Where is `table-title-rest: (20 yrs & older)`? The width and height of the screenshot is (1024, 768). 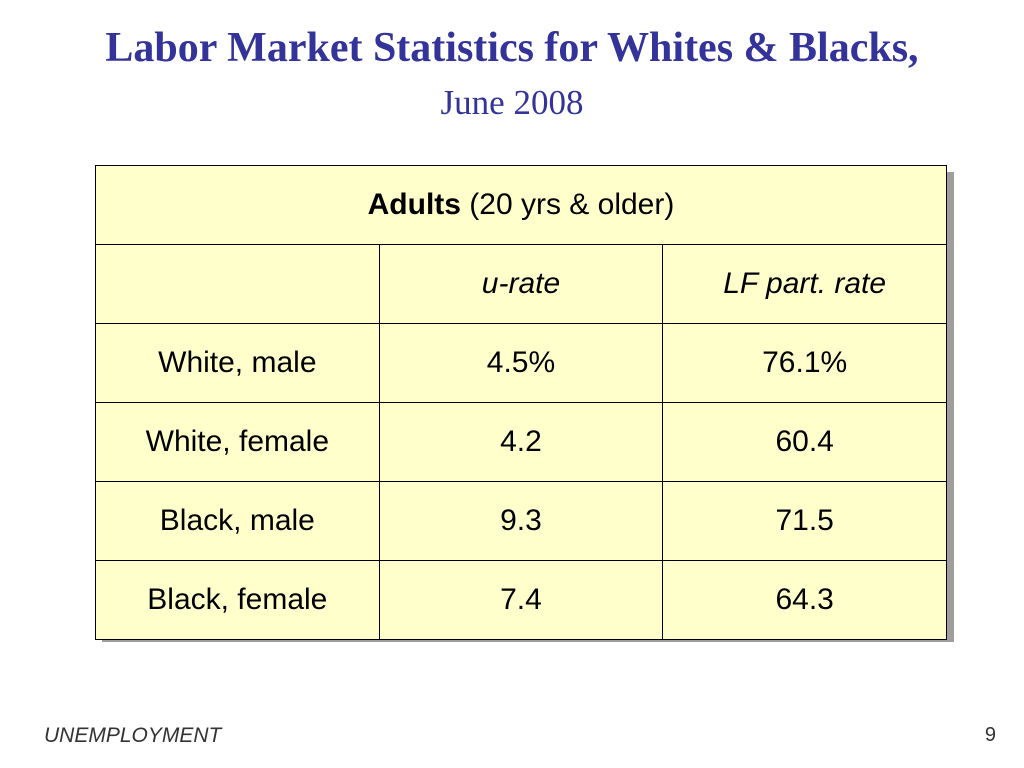 table-title-rest: (20 yrs & older) is located at coordinates (567, 204).